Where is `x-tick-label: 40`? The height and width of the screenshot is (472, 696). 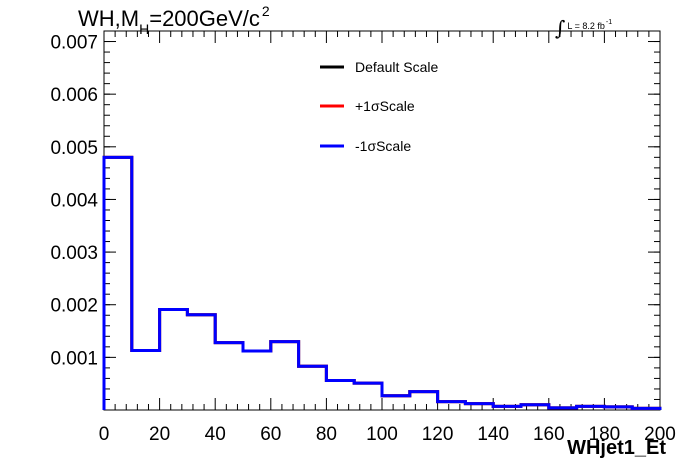 x-tick-label: 40 is located at coordinates (215, 434).